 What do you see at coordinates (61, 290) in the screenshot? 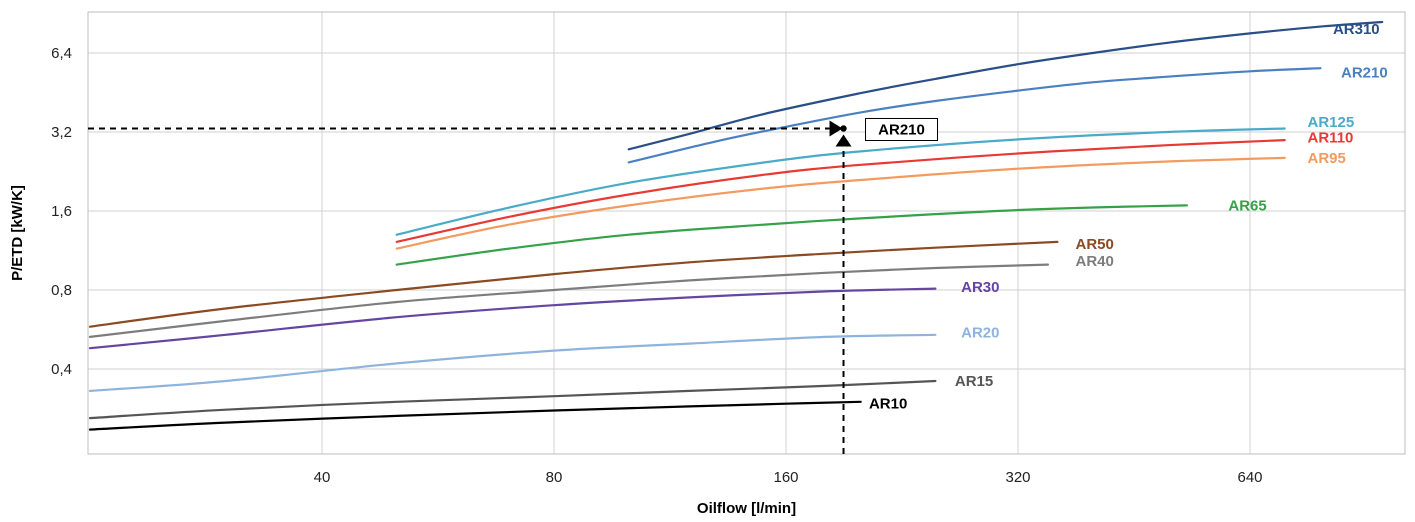
I see `y-tick-label: 0,8` at bounding box center [61, 290].